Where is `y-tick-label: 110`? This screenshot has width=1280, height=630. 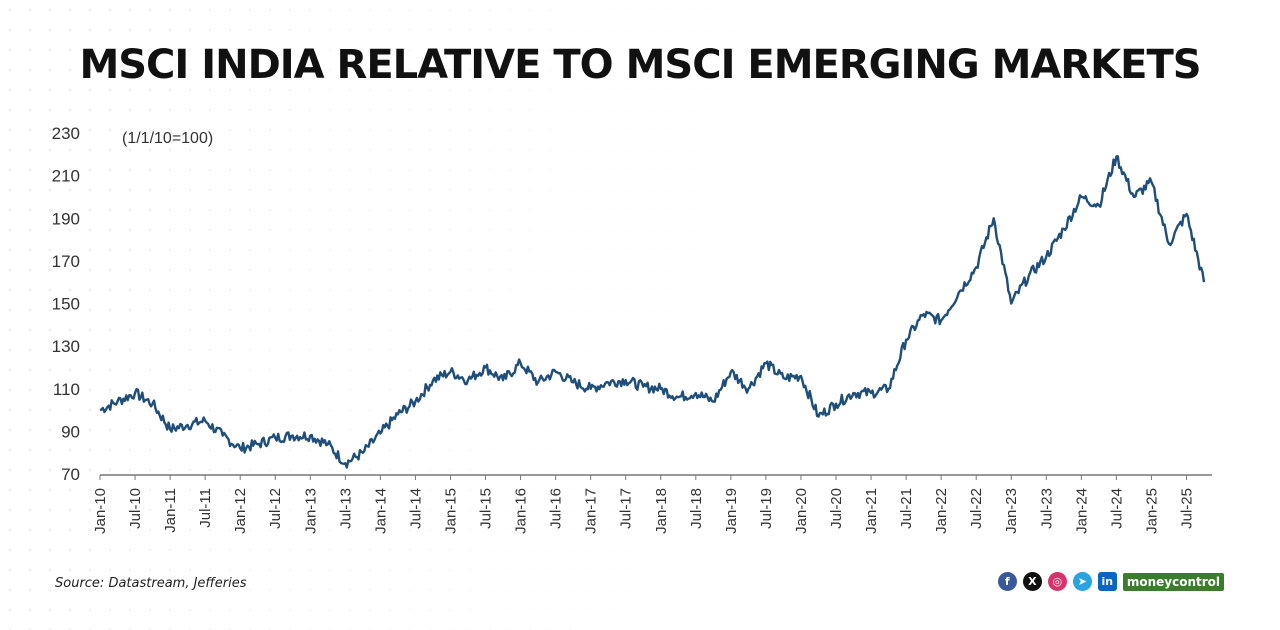 y-tick-label: 110 is located at coordinates (66, 389).